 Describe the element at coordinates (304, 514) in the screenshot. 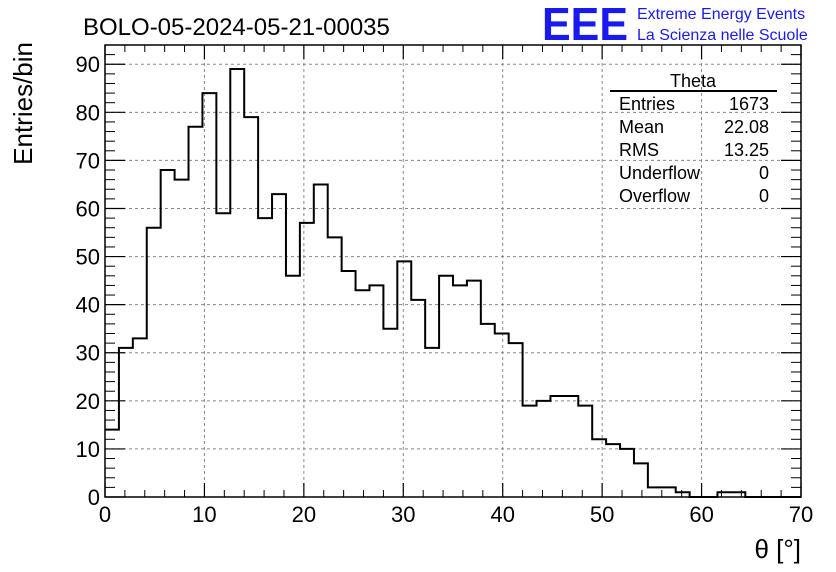

I see `x-tick-label: 20` at that location.